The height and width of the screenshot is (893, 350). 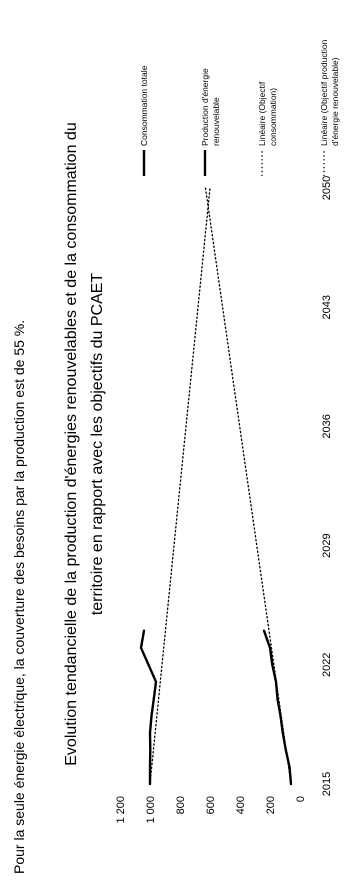 What do you see at coordinates (335, 101) in the screenshot?
I see `legend-label-line-2: d'énergie renouvelable)` at bounding box center [335, 101].